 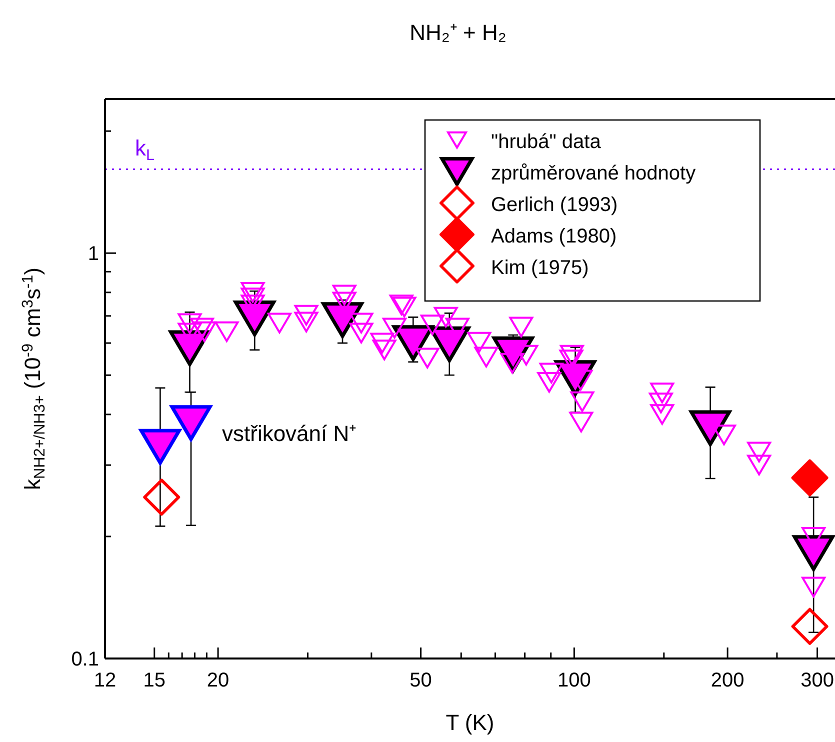 What do you see at coordinates (554, 205) in the screenshot?
I see `legend-label: Gerlich (1993)` at bounding box center [554, 205].